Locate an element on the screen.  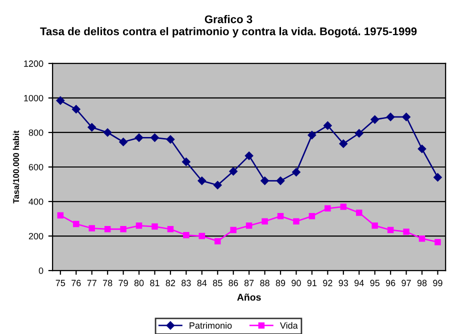
y-axis-title: Tasa/100.000 habit is located at coordinates (16, 167).